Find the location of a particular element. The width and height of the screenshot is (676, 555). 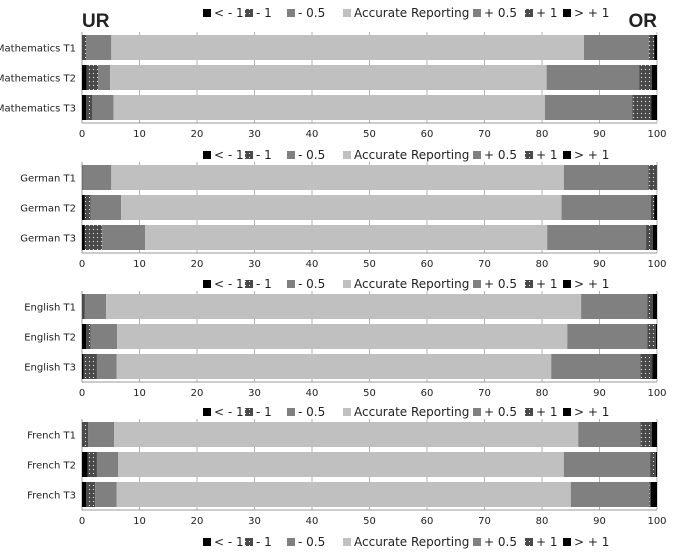

category-label: German T2 is located at coordinates (48, 209).